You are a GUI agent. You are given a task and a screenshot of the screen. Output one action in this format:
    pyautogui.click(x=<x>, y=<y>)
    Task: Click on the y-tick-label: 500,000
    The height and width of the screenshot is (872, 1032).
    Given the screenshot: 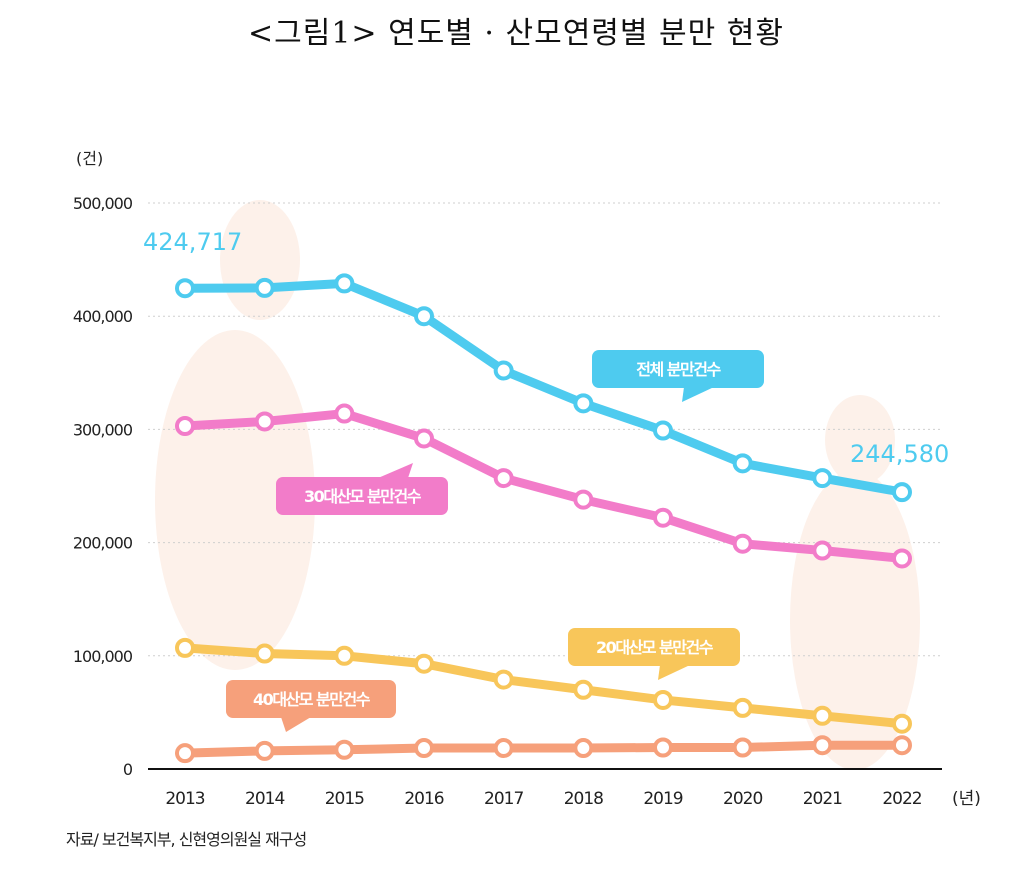 What is the action you would take?
    pyautogui.click(x=103, y=203)
    